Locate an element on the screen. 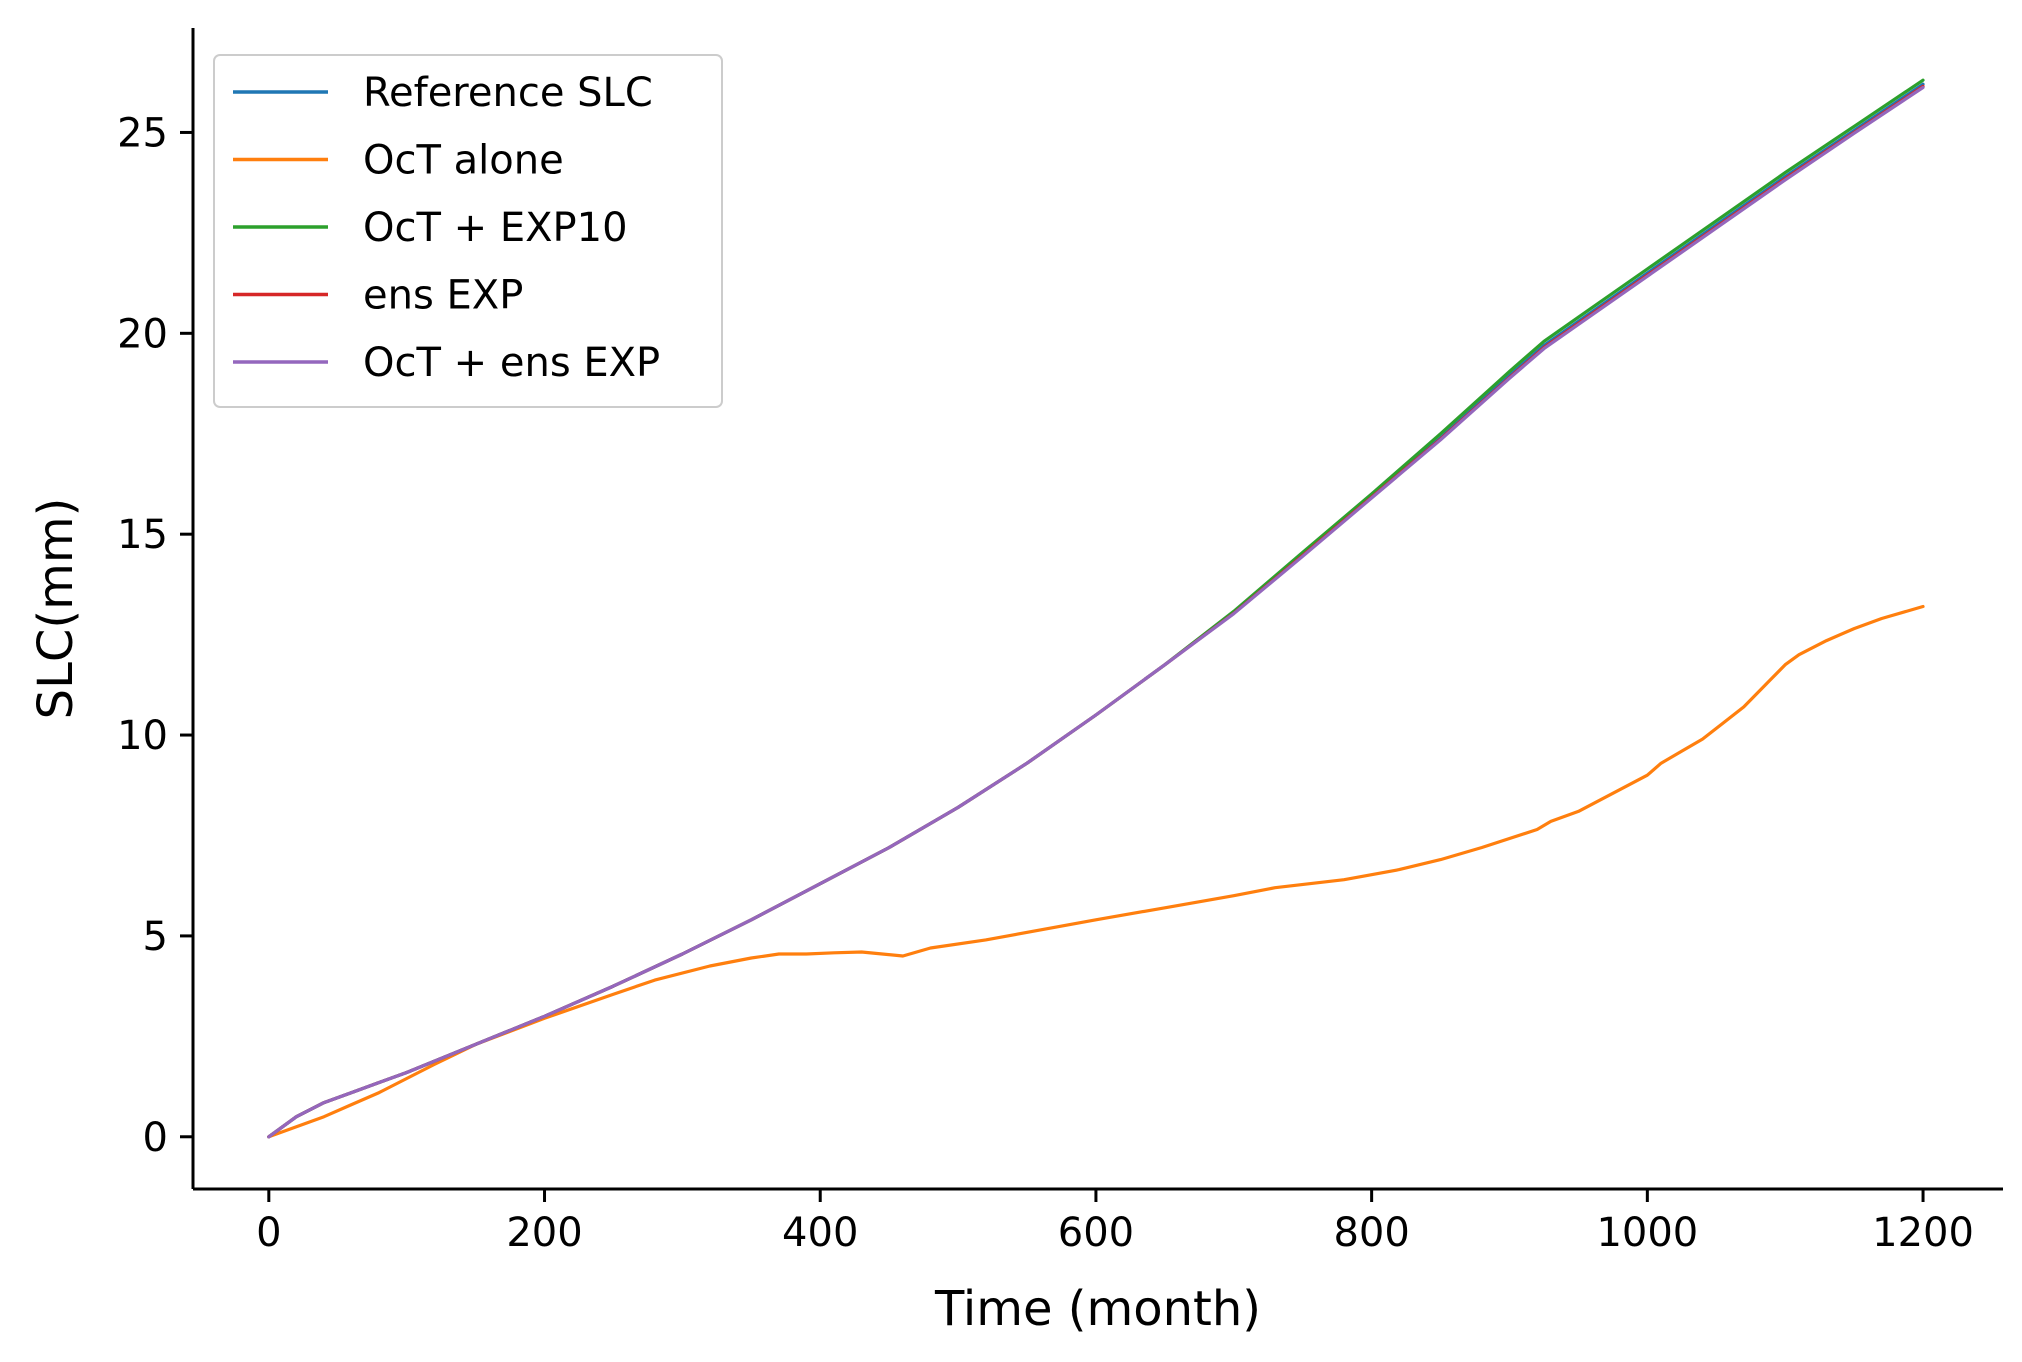 The height and width of the screenshot is (1362, 2022). legend-label: OcT alone is located at coordinates (463, 161).